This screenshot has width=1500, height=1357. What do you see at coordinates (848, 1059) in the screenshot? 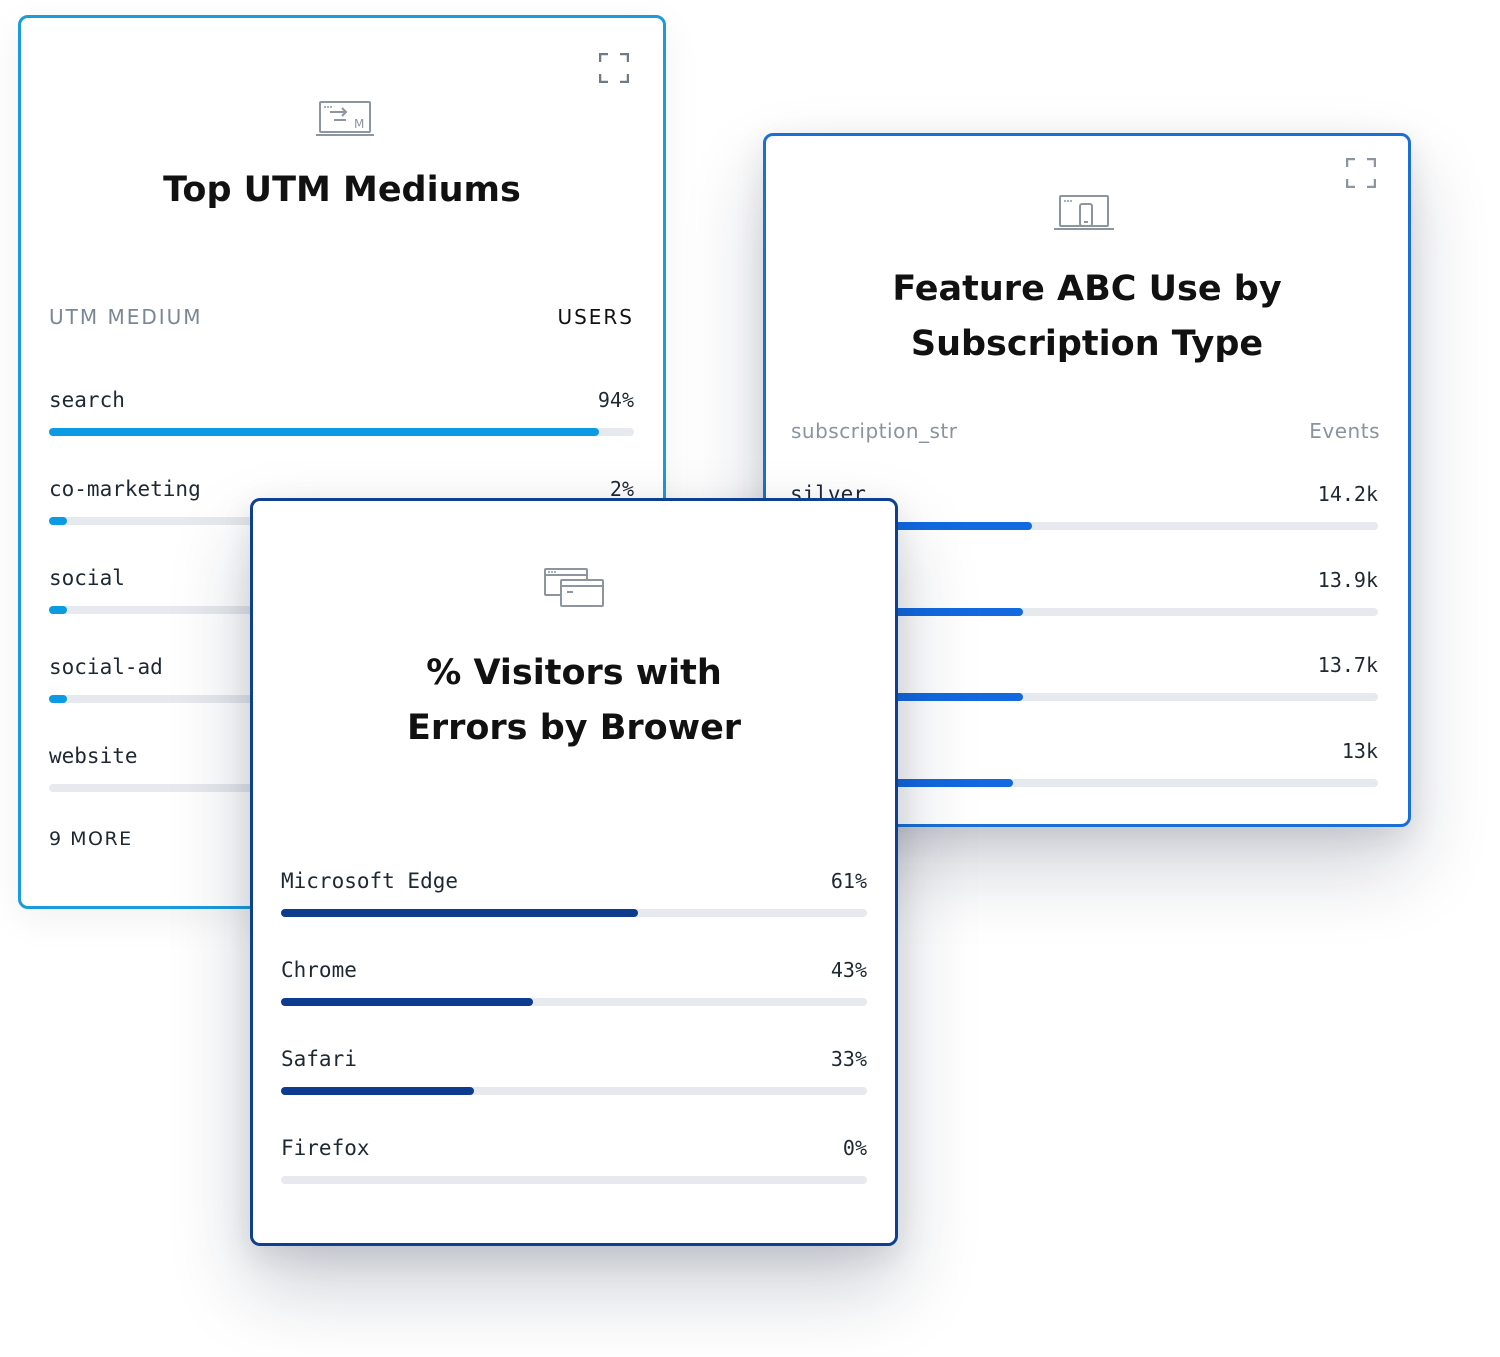
I see `row-value: 33%` at bounding box center [848, 1059].